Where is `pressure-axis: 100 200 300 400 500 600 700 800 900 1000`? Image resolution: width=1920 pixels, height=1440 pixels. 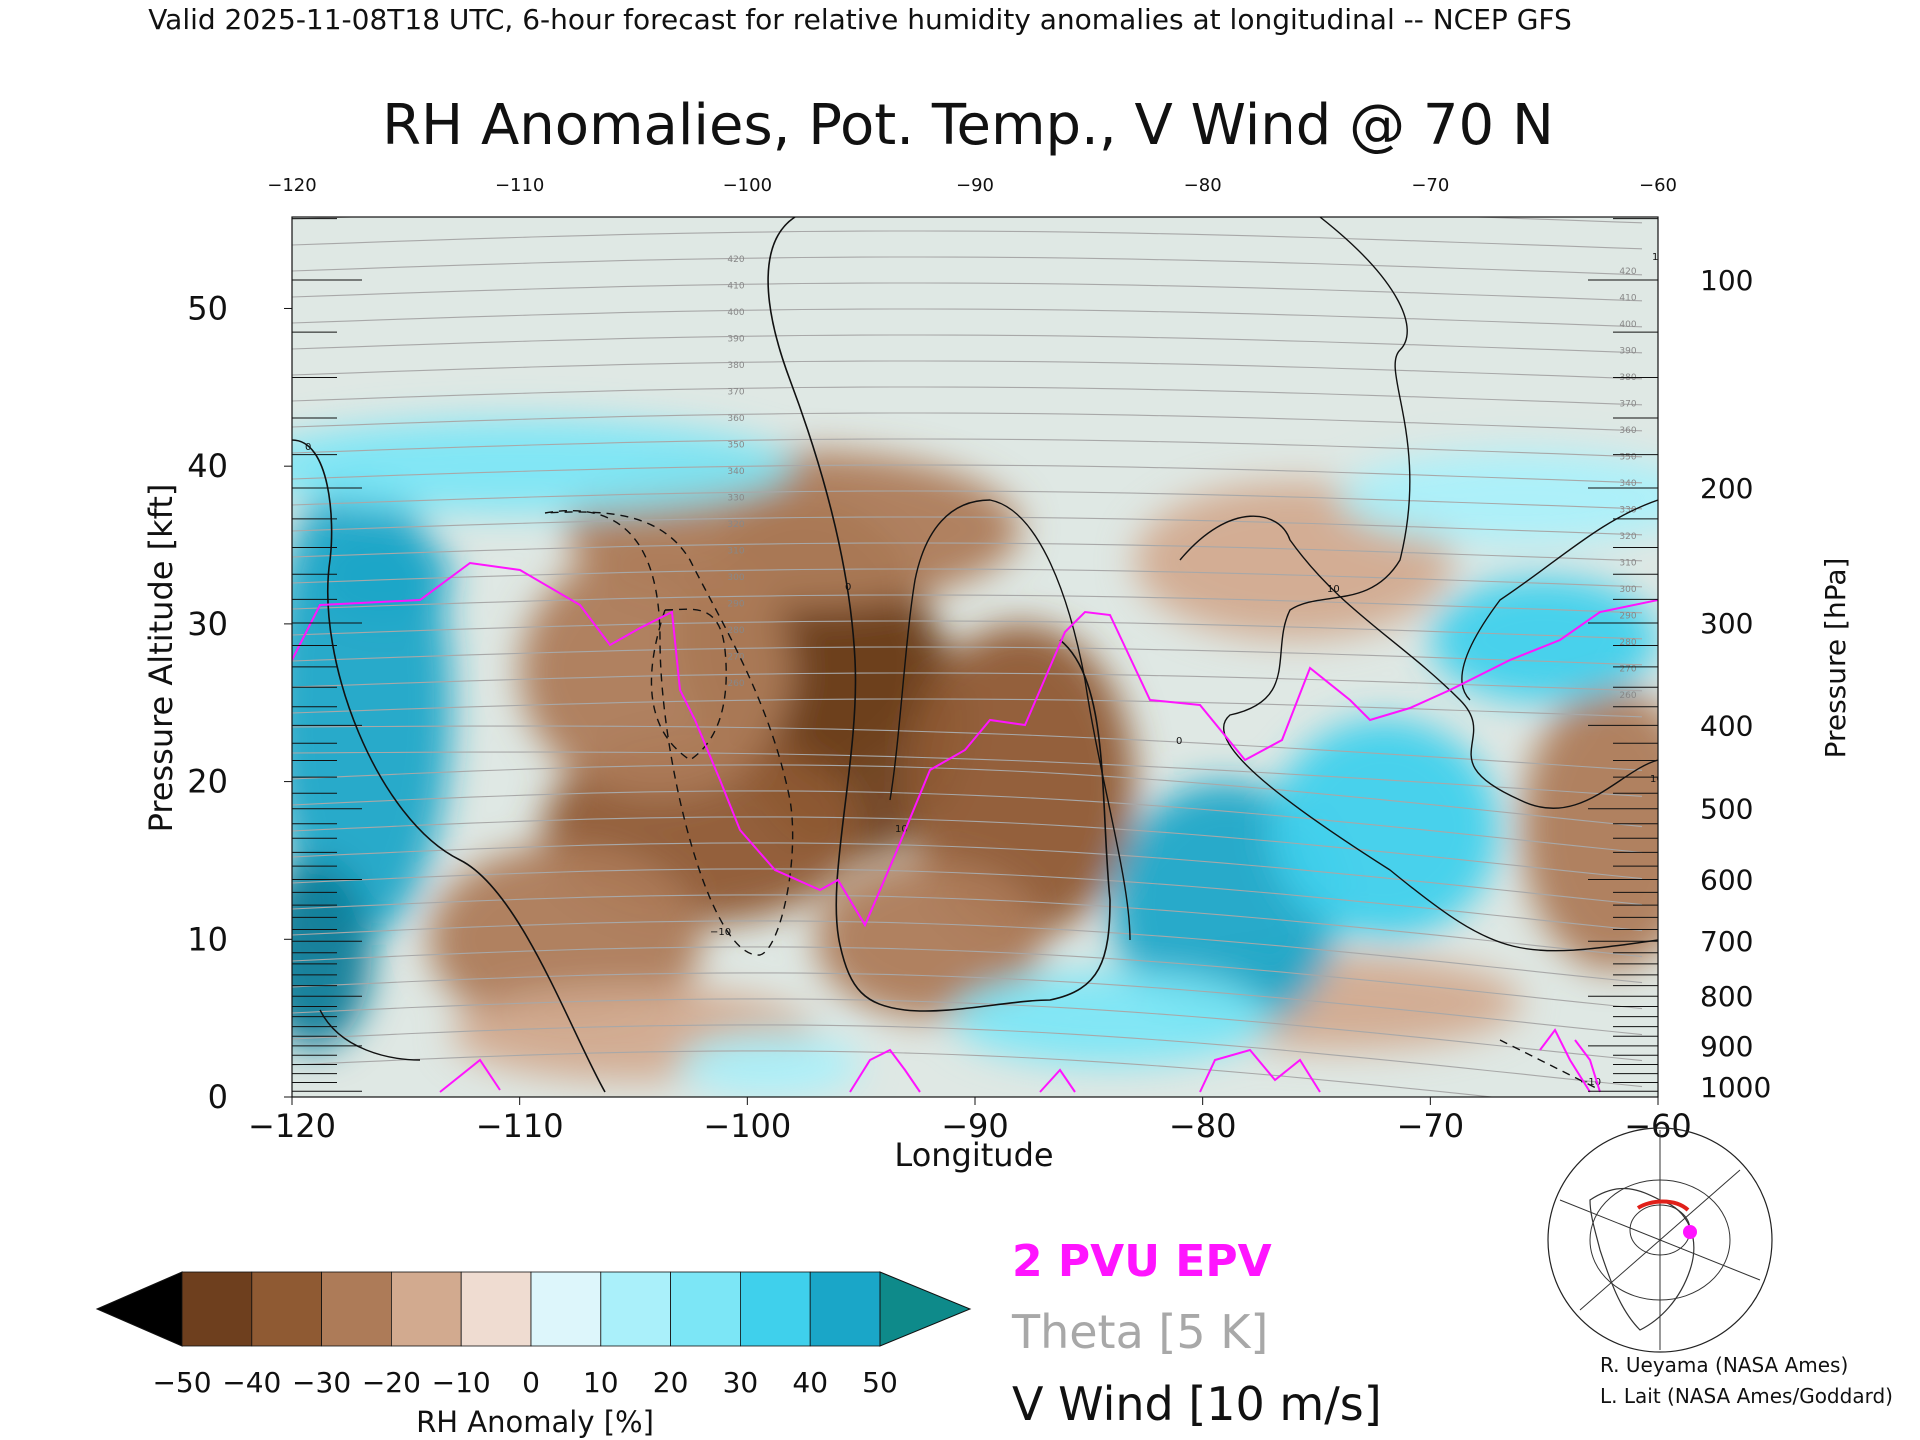
pressure-axis: 100 200 300 400 500 600 700 800 900 1000 is located at coordinates (1735, 684).